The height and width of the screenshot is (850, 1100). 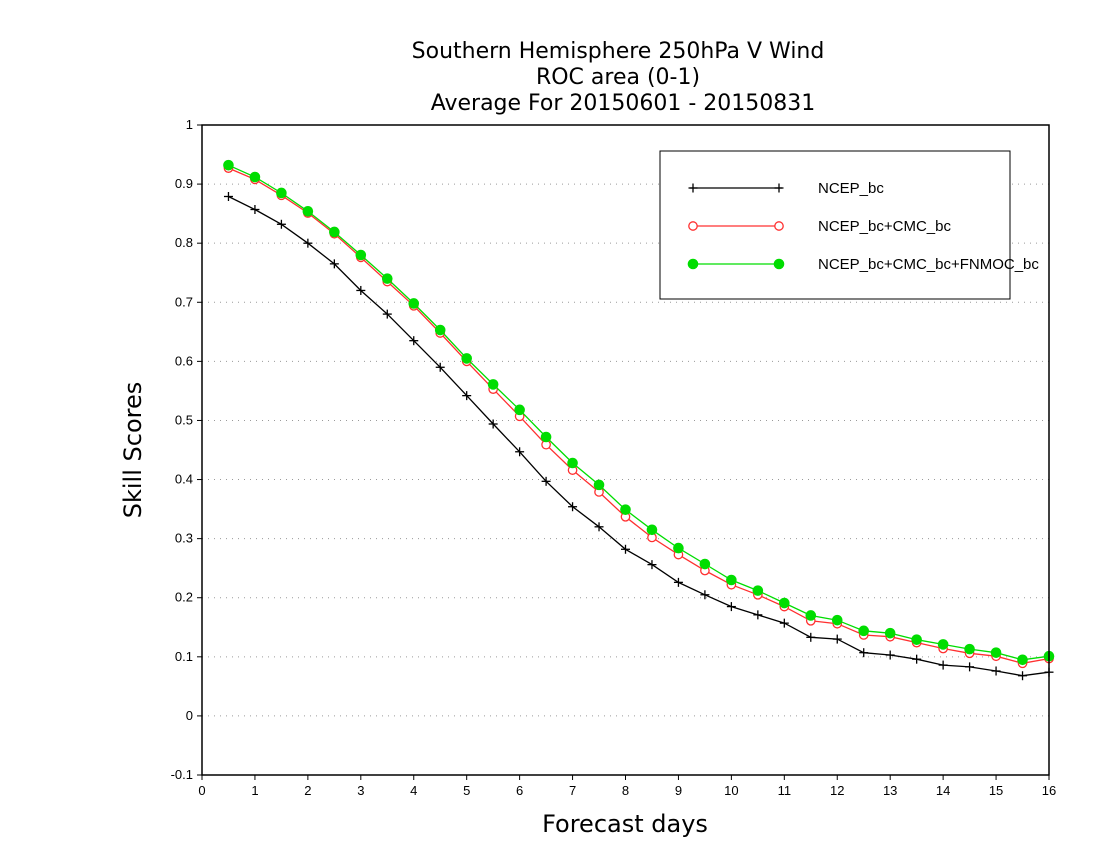 I want to click on chart-title-line-3: Average For 20150601 - 20150831, so click(x=623, y=103).